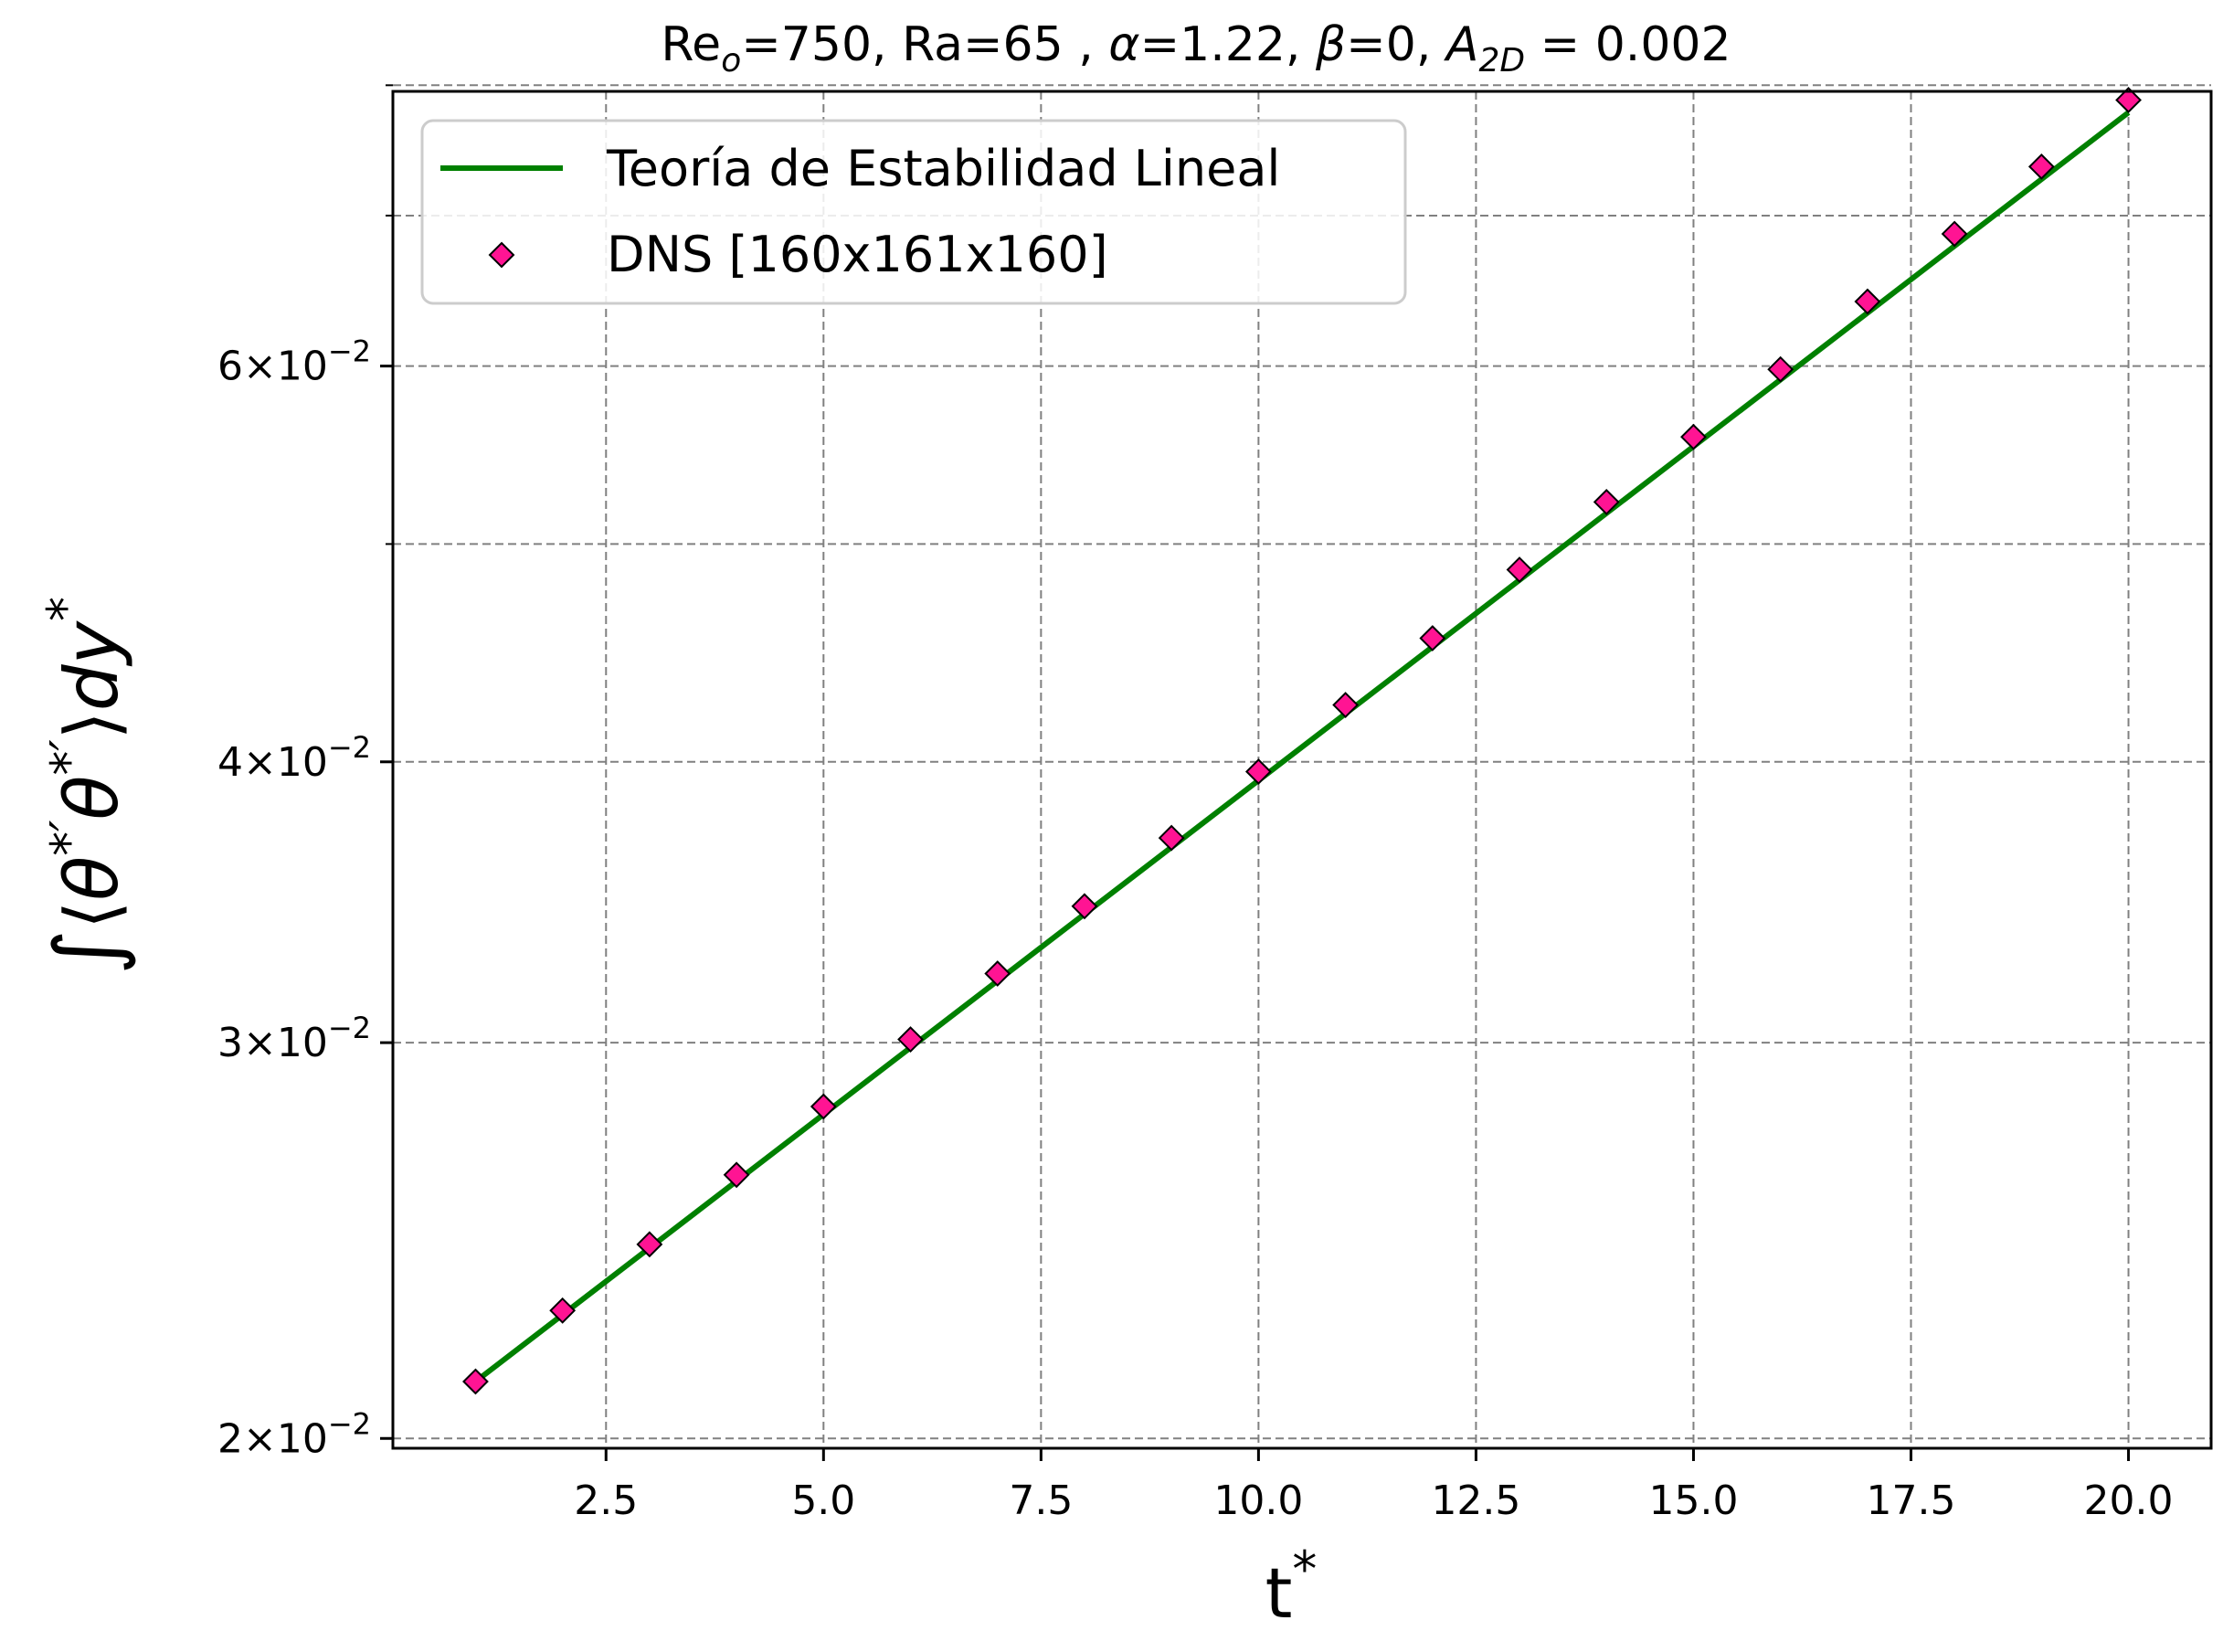  Describe the element at coordinates (823, 1501) in the screenshot. I see `x-tick-label: 5.0` at that location.